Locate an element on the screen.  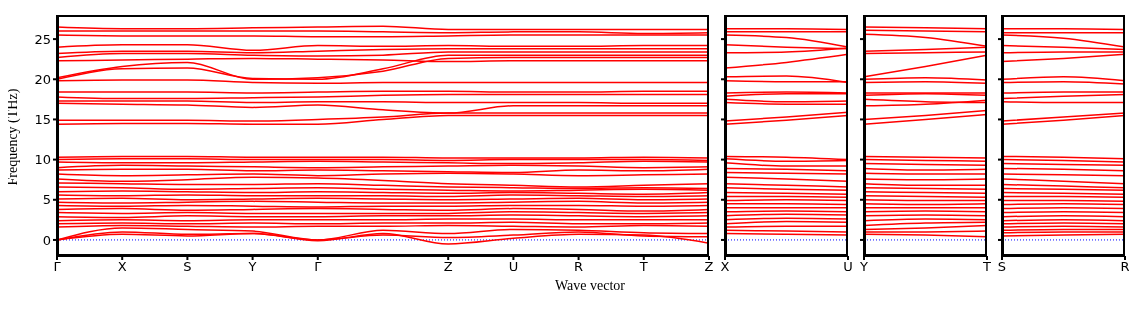
y-tick-label: 5 is located at coordinates (46, 200).